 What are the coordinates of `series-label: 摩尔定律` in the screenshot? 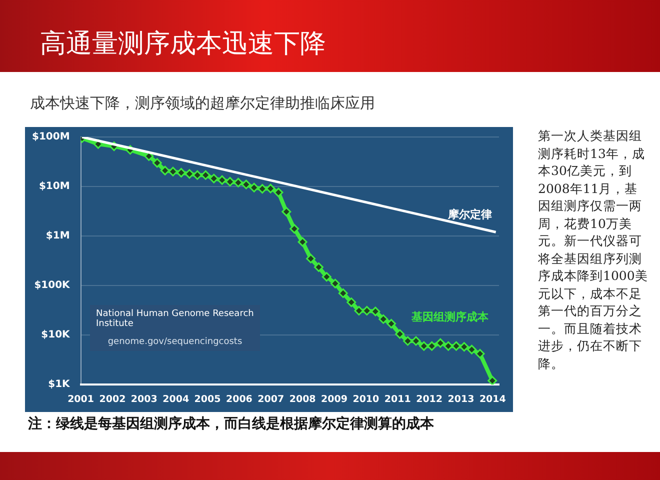 It's located at (469, 215).